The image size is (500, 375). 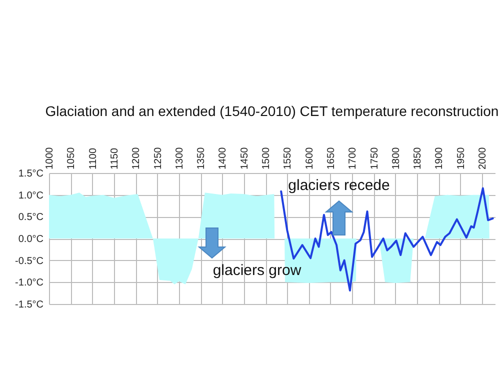 I want to click on x-tick-label: 1950, so click(x=461, y=158).